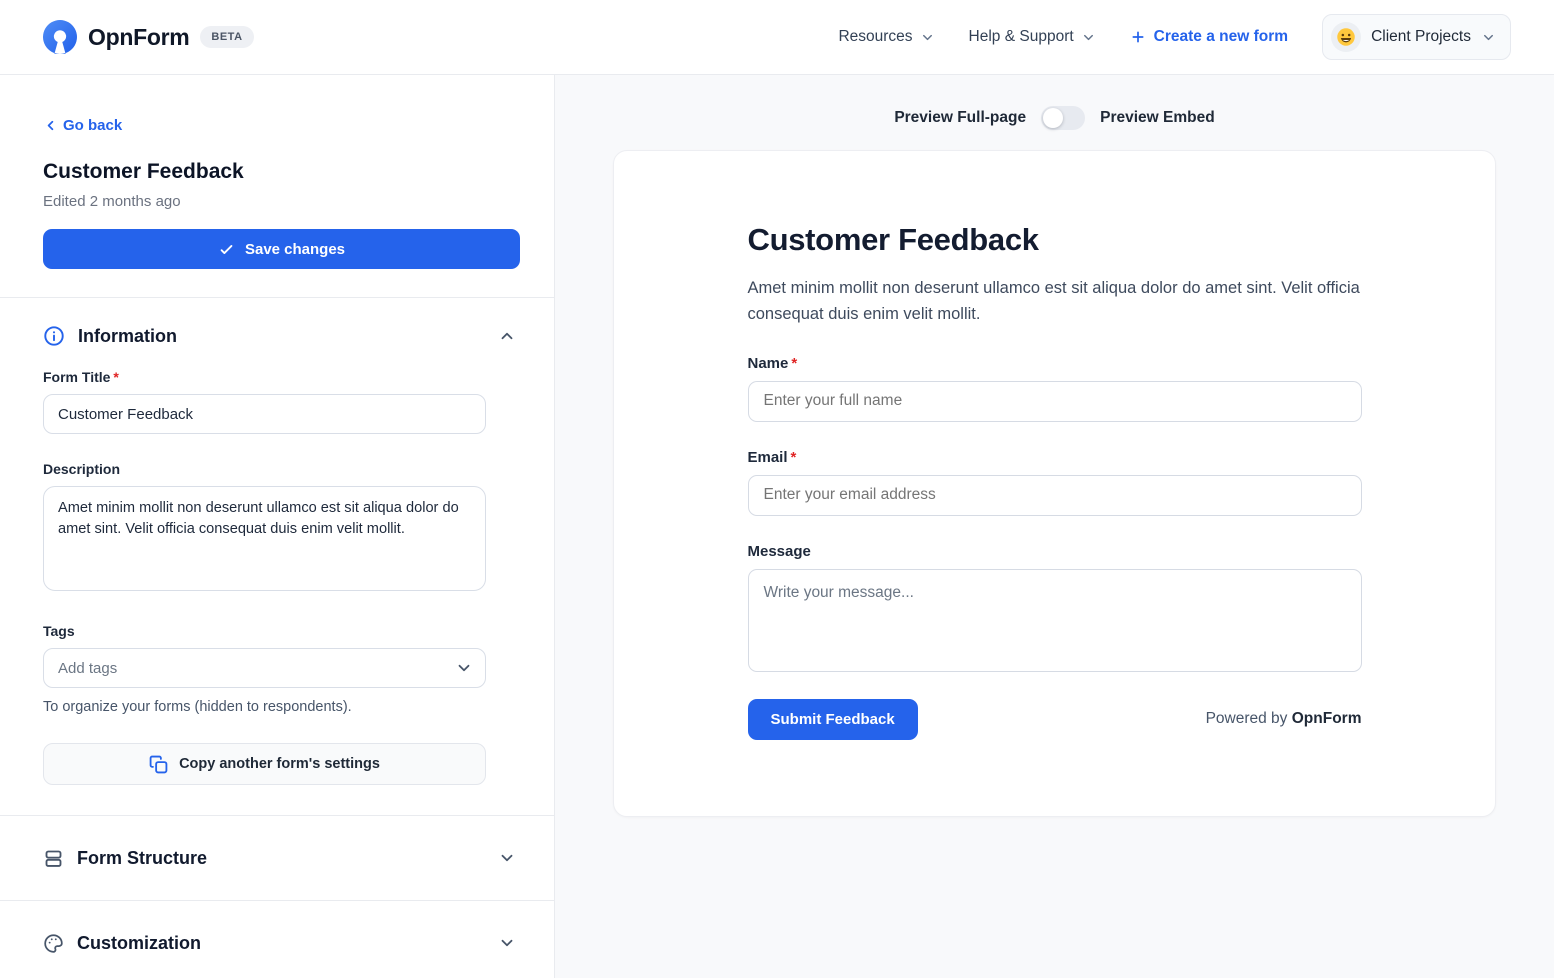 This screenshot has width=1554, height=978. I want to click on copy-form-settings-label: Copy another form's settings, so click(279, 764).